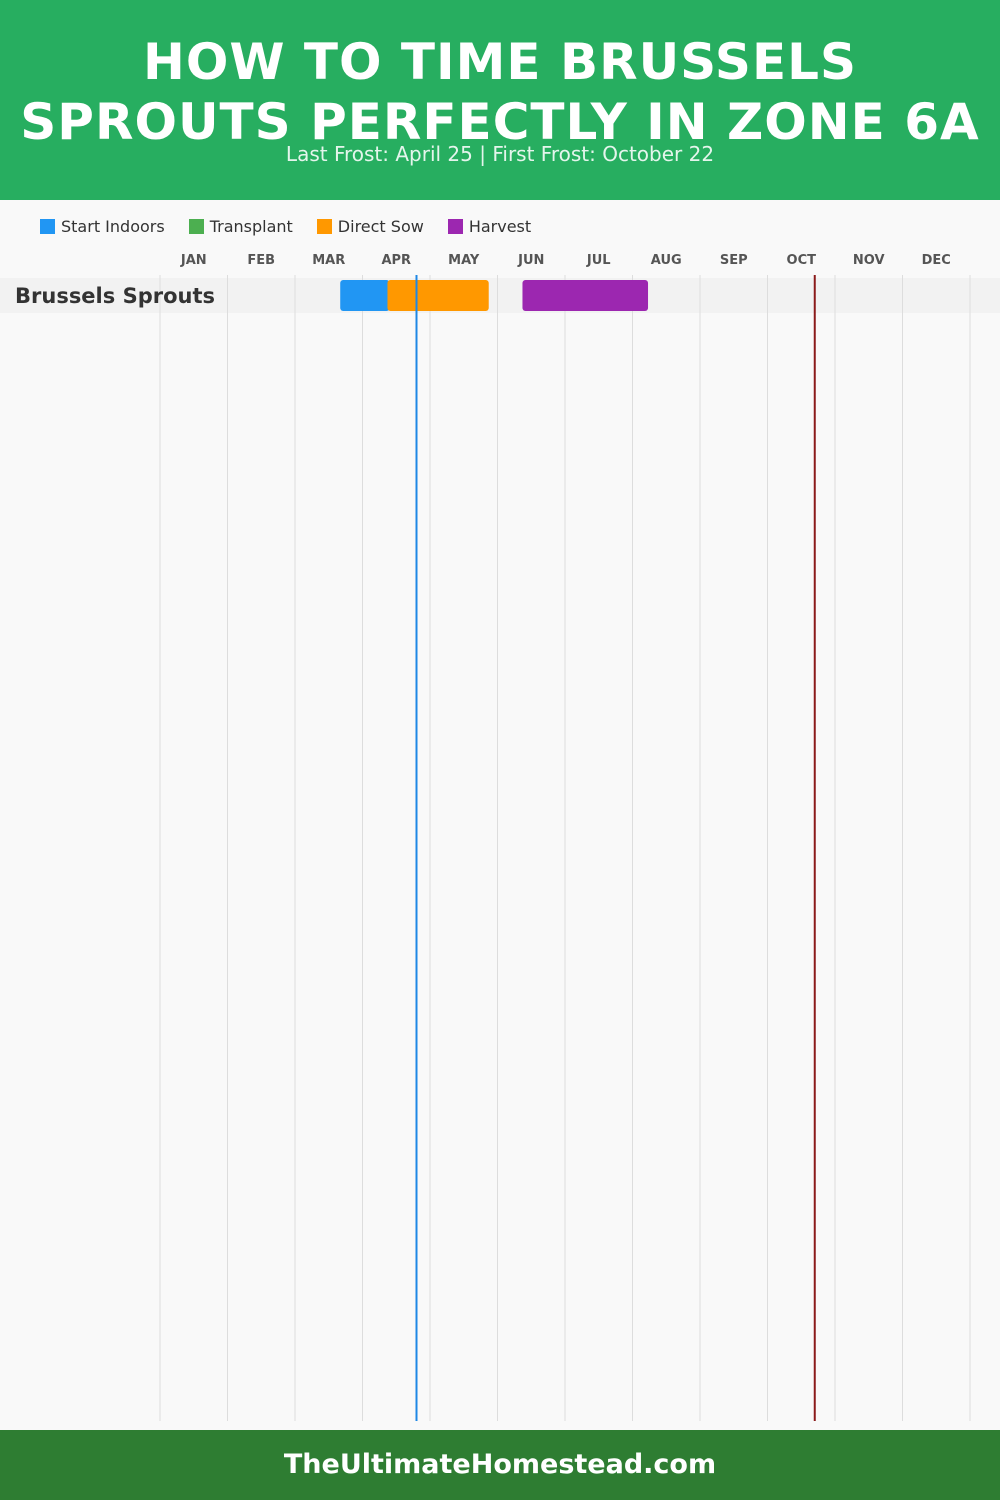 The width and height of the screenshot is (1000, 1500). Describe the element at coordinates (113, 226) in the screenshot. I see `legend-label: Start Indoors` at that location.